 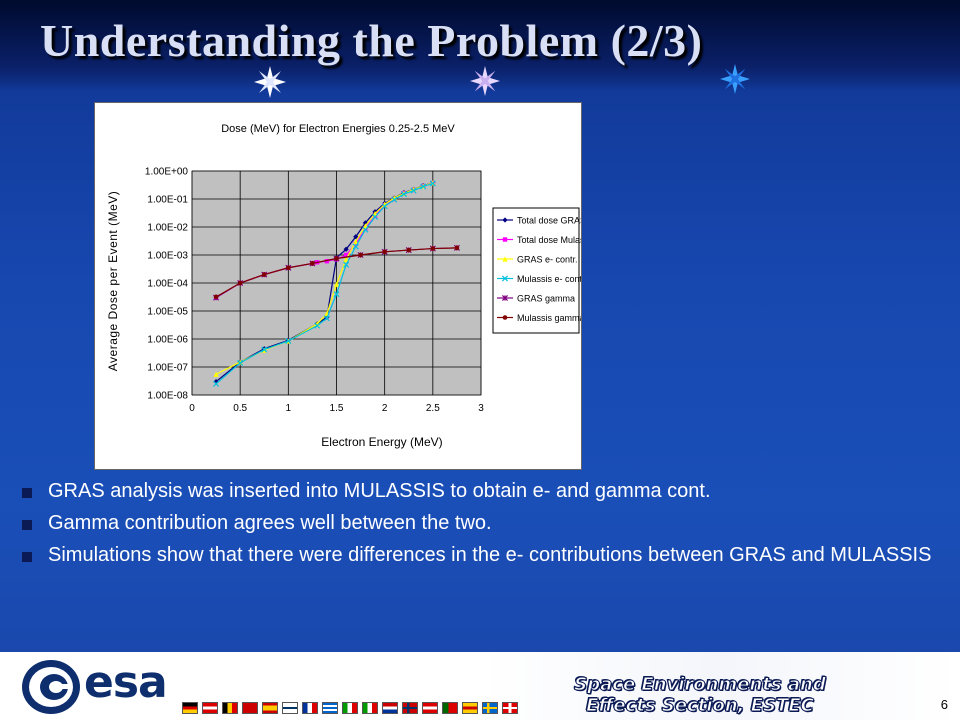 What do you see at coordinates (385, 408) in the screenshot?
I see `x-tick-label: 2` at bounding box center [385, 408].